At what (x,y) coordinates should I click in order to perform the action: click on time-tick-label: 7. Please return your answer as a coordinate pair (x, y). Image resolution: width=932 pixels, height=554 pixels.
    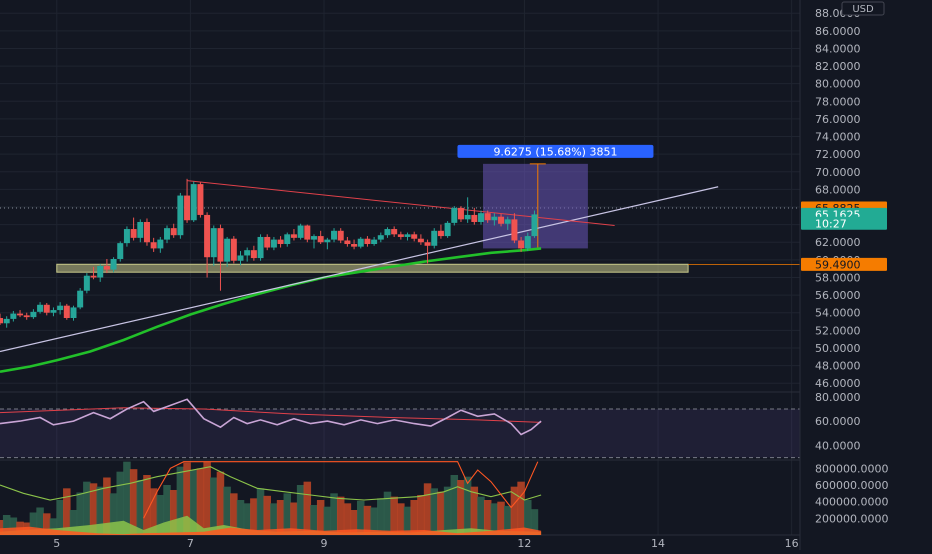
    Looking at the image, I should click on (190, 543).